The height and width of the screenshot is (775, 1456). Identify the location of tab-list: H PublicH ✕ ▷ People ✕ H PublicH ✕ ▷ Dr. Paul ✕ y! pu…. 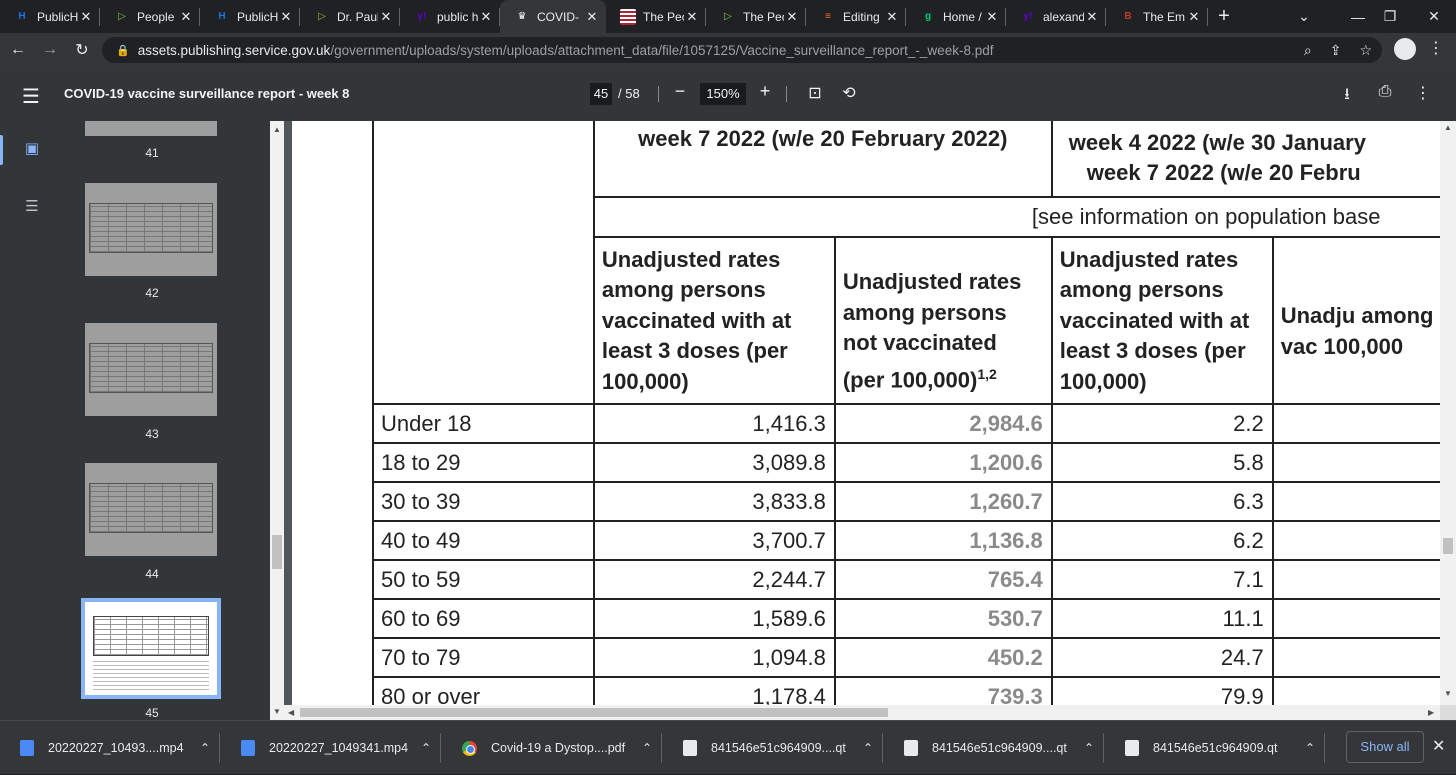
(604, 16).